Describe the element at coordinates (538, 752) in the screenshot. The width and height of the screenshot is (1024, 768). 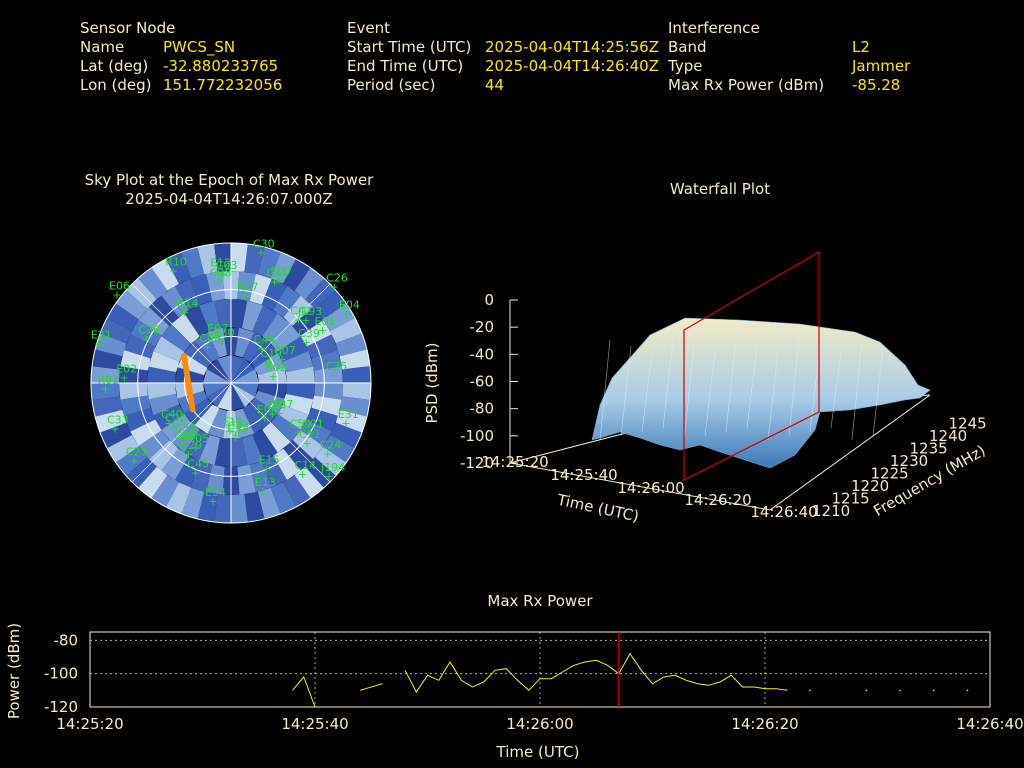
I see `power-x-axis-label: Time (UTC)` at that location.